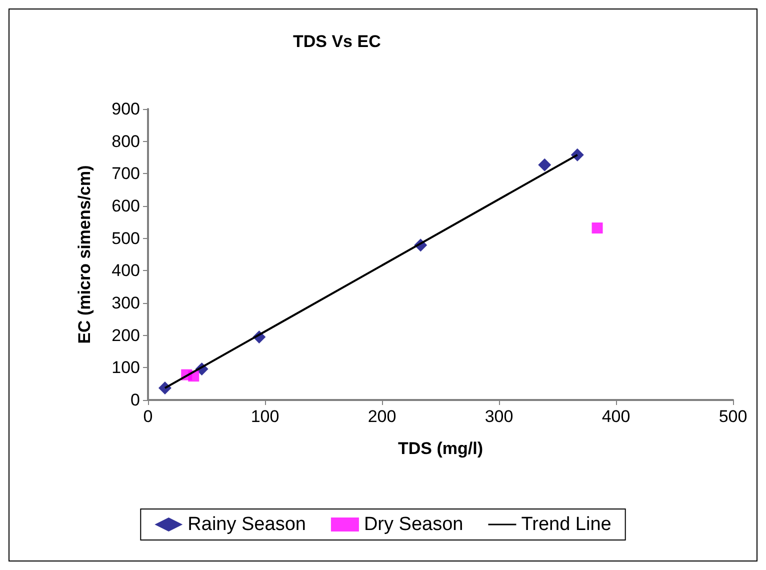 Image resolution: width=766 pixels, height=570 pixels. Describe the element at coordinates (265, 416) in the screenshot. I see `x-tick-label: 100` at that location.